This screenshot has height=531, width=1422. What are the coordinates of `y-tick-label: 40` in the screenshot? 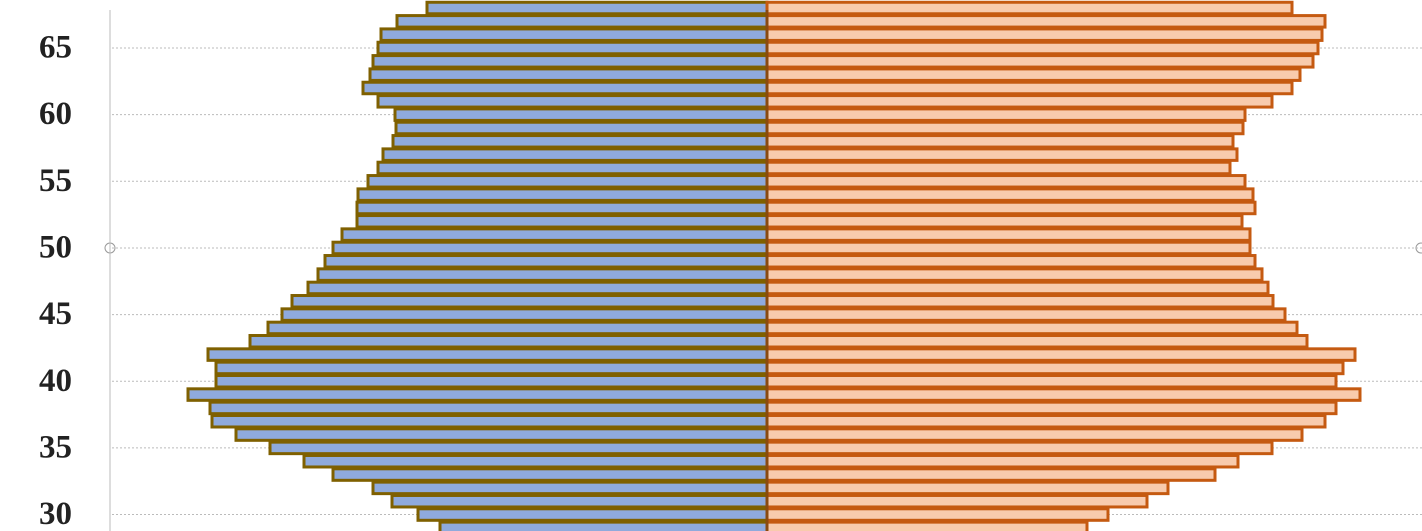 It's located at (55, 381).